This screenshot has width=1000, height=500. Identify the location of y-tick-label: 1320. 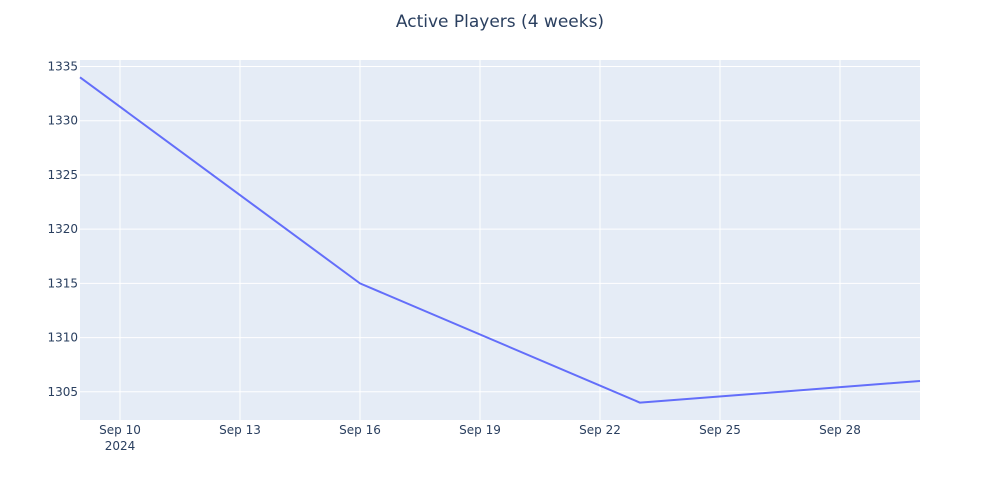
(62, 229).